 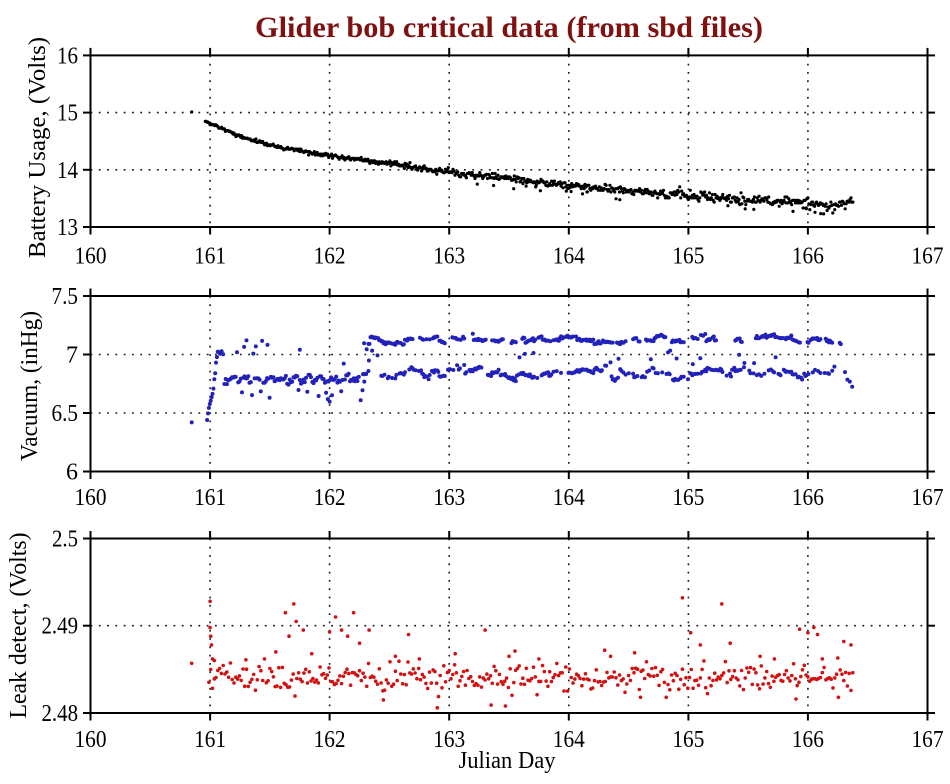 I want to click on svg-text: 16, so click(x=67, y=56).